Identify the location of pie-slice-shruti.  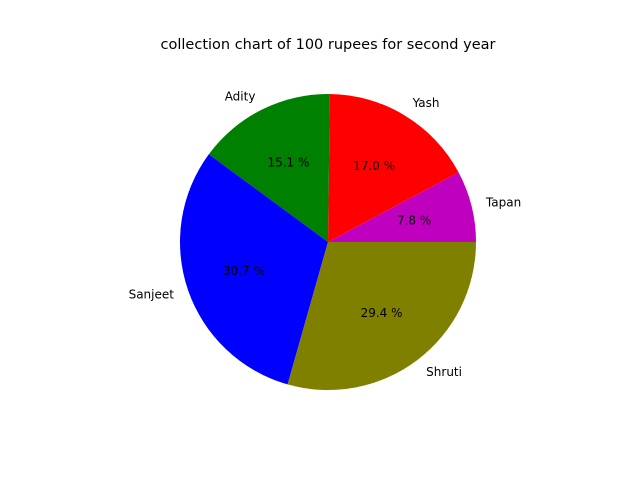
(381, 316).